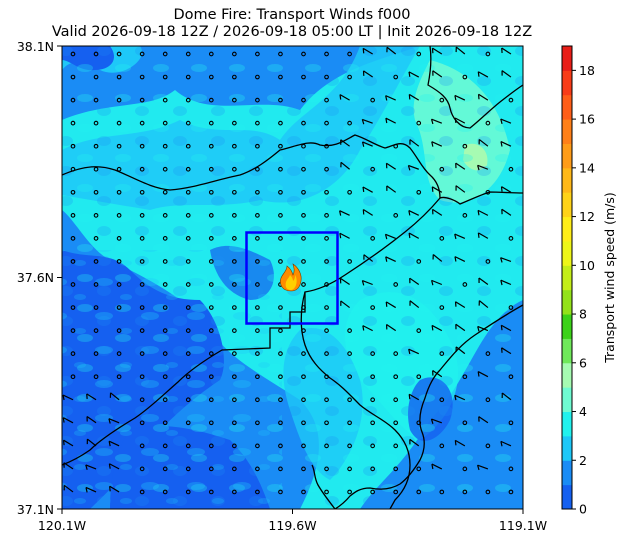  I want to click on x-tick-label: 119.1W, so click(523, 525).